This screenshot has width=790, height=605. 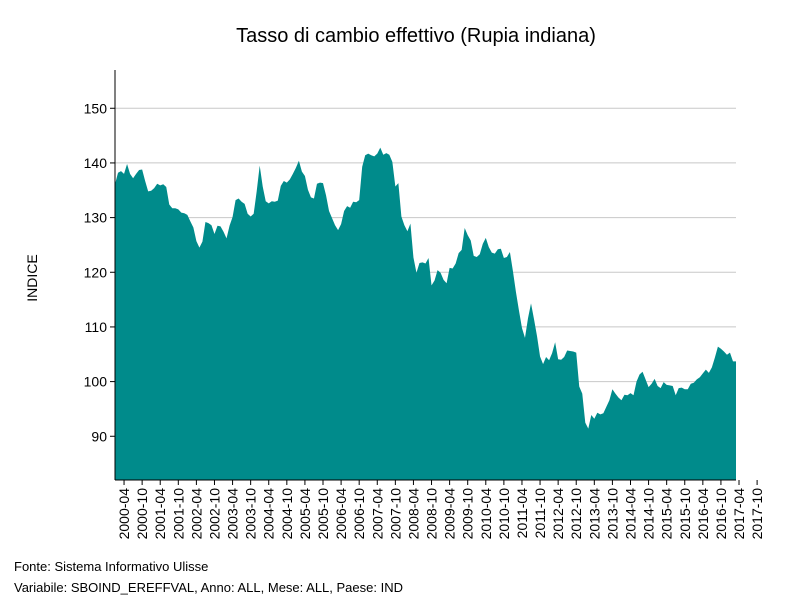 What do you see at coordinates (96, 327) in the screenshot?
I see `y-tick-label-110: 110` at bounding box center [96, 327].